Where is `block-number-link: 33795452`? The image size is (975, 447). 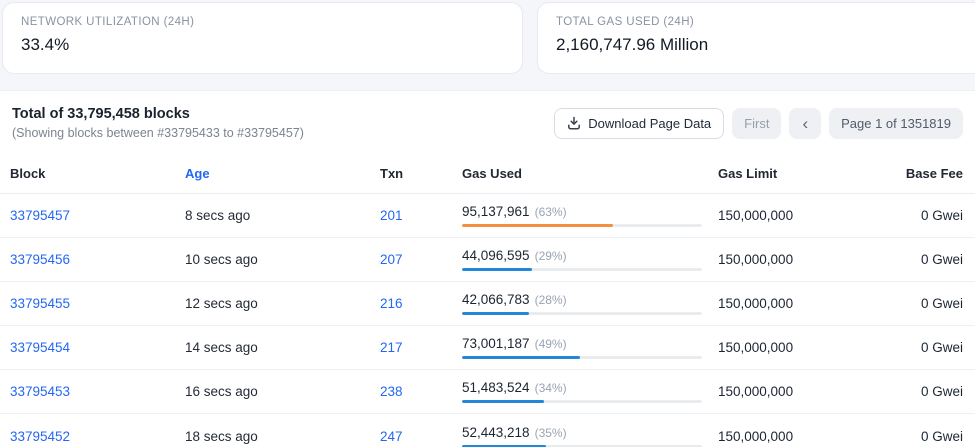 block-number-link: 33795452 is located at coordinates (40, 436).